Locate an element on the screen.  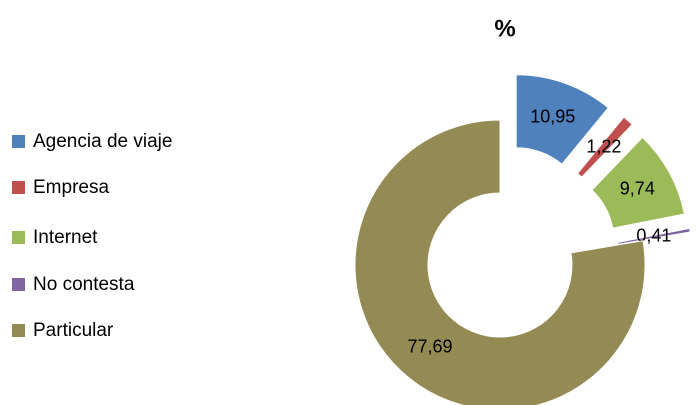
legend-label: Particular is located at coordinates (73, 330).